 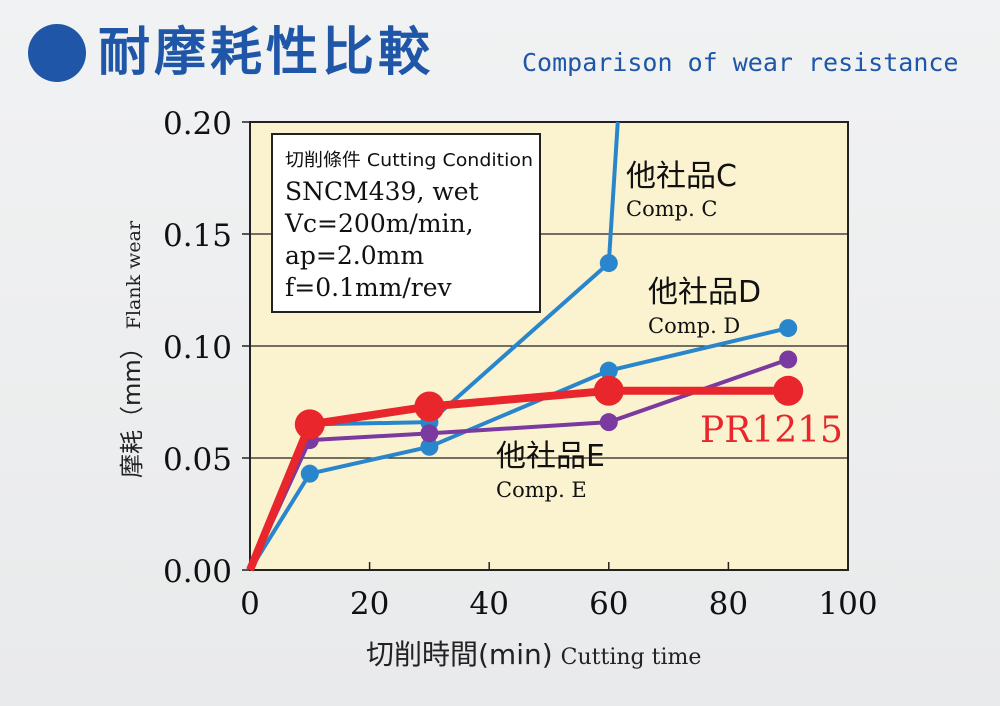 I want to click on header: 耐摩耗性比較 Comparison of wear resistance, so click(x=508, y=54).